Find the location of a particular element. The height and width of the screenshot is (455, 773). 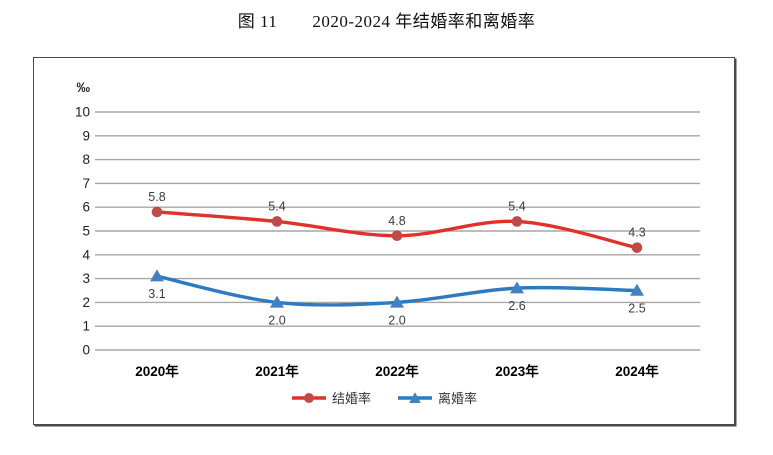

data-label: 2.6 is located at coordinates (516, 306).